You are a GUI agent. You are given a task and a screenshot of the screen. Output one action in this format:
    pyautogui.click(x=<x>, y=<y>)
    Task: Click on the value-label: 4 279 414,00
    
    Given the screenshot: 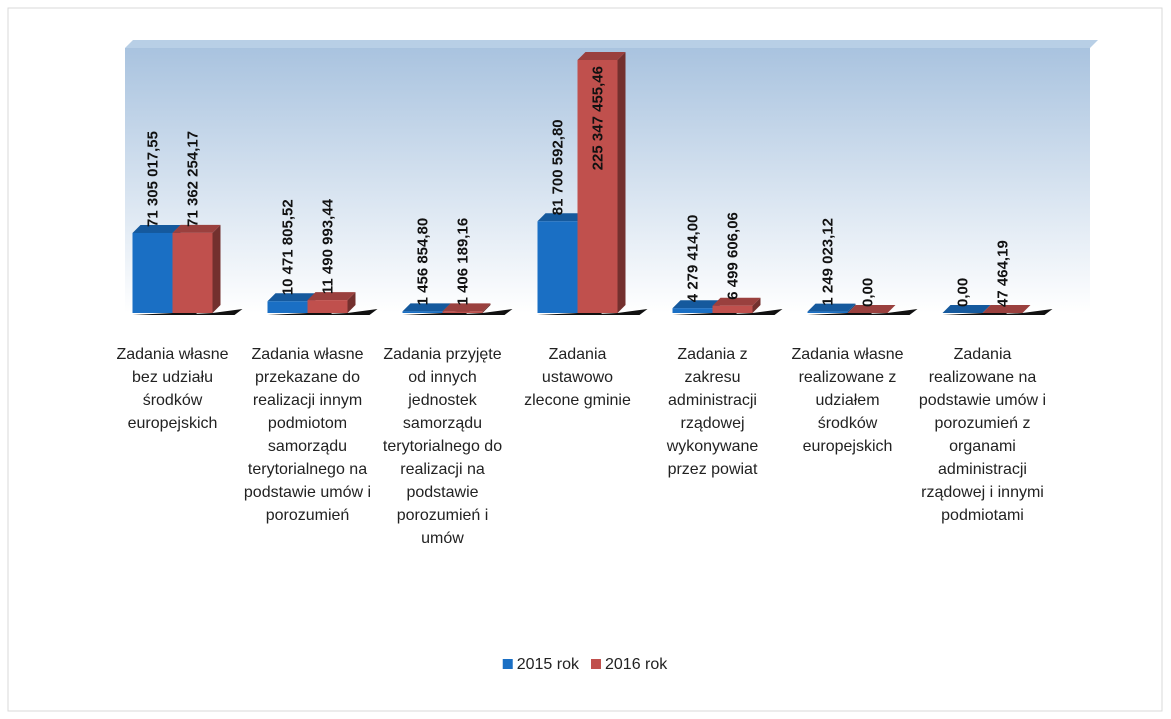 What is the action you would take?
    pyautogui.click(x=693, y=259)
    